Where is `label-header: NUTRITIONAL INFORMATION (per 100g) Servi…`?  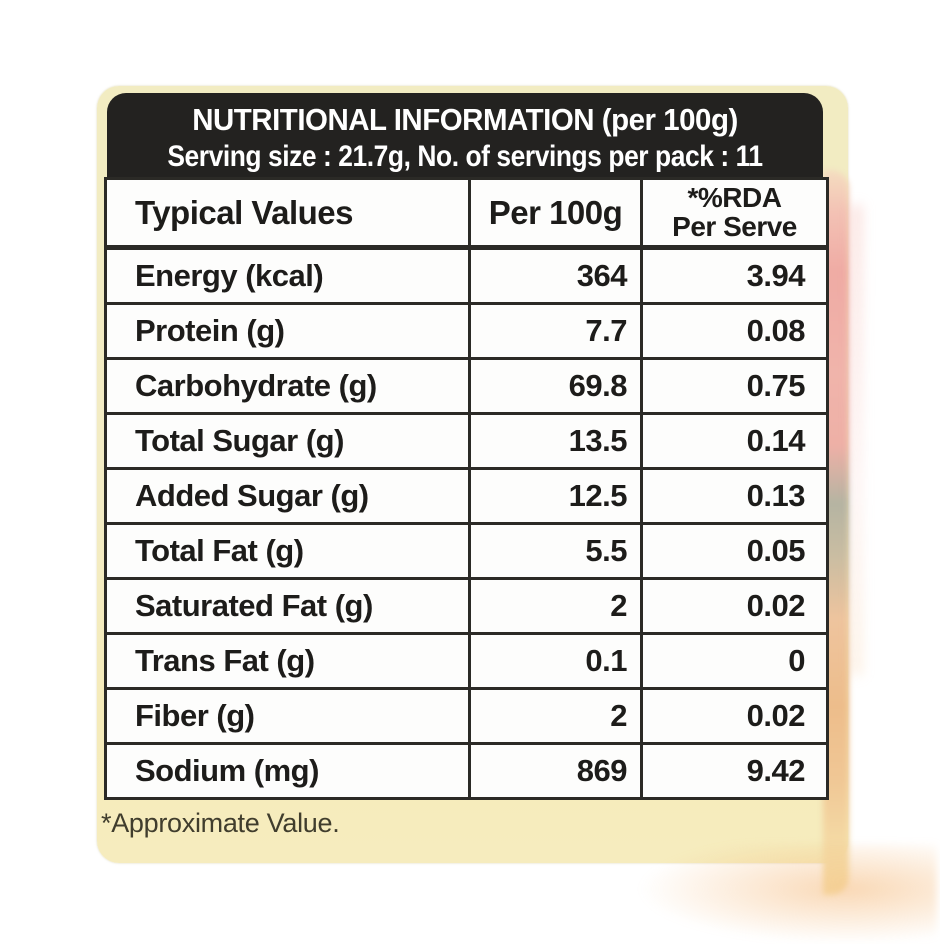
label-header: NUTRITIONAL INFORMATION (per 100g) Servi… is located at coordinates (465, 135).